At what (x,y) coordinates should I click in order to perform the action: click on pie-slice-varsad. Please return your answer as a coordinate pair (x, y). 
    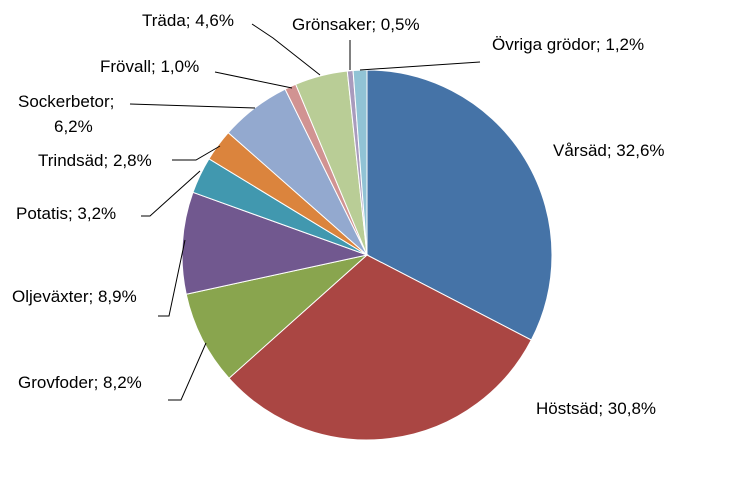
    Looking at the image, I should click on (459, 205).